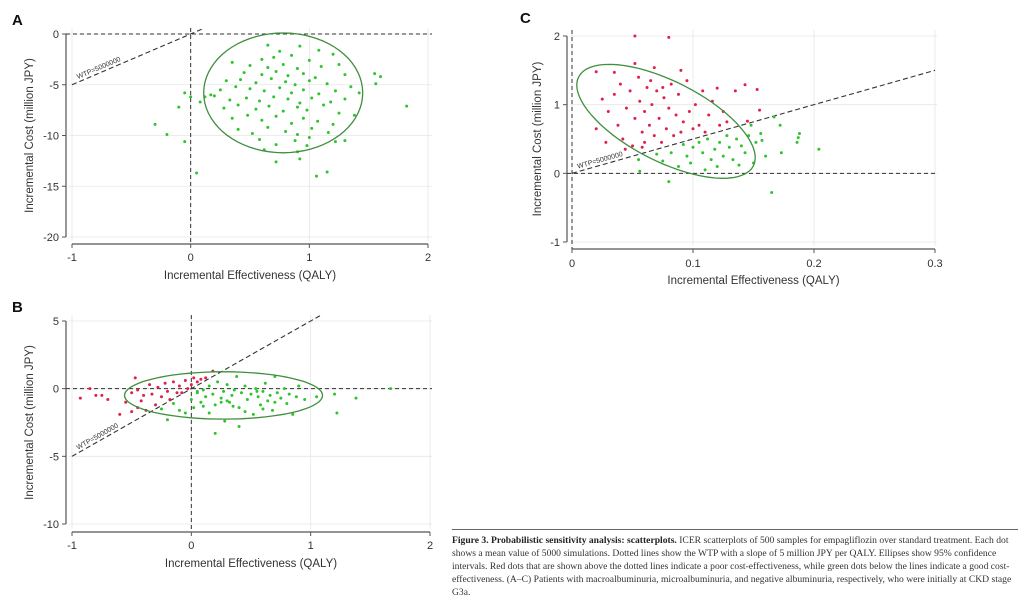 Image resolution: width=1024 pixels, height=603 pixels. Describe the element at coordinates (430, 546) in the screenshot. I see `x-tick-label: 2` at that location.